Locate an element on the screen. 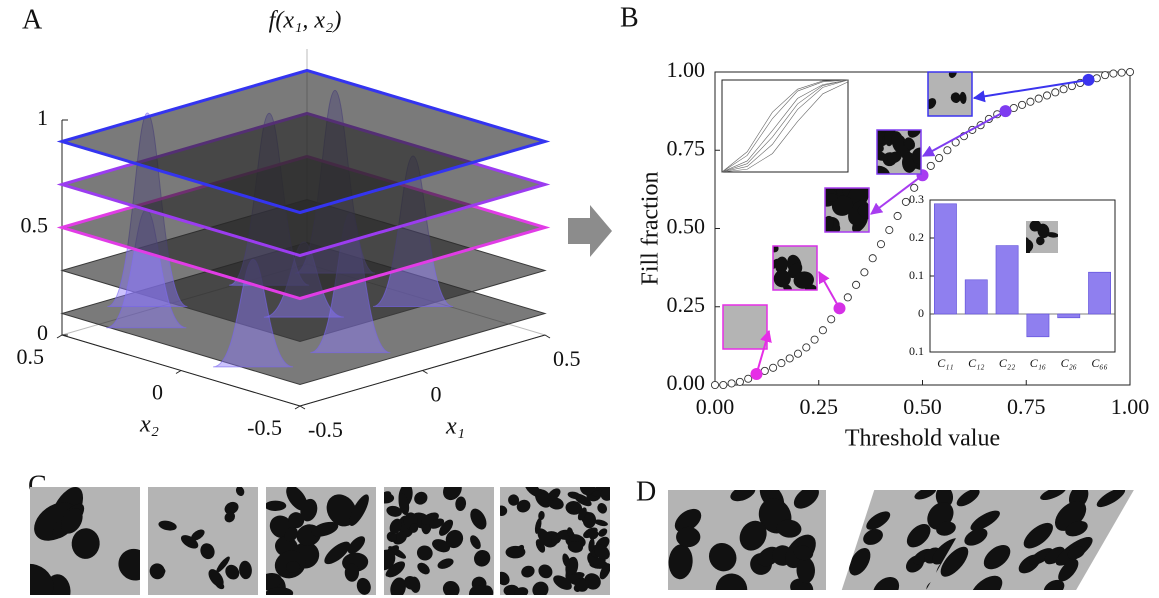 The width and height of the screenshot is (1159, 598). x-tick-label: -0.5 is located at coordinates (325, 429).